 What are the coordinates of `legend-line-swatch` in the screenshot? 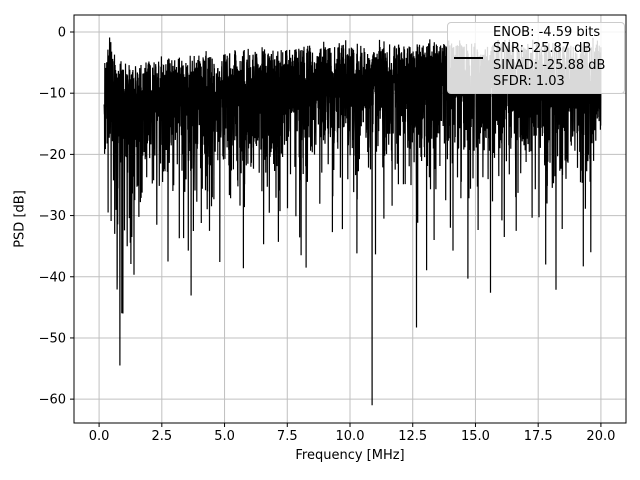 It's located at (468, 58).